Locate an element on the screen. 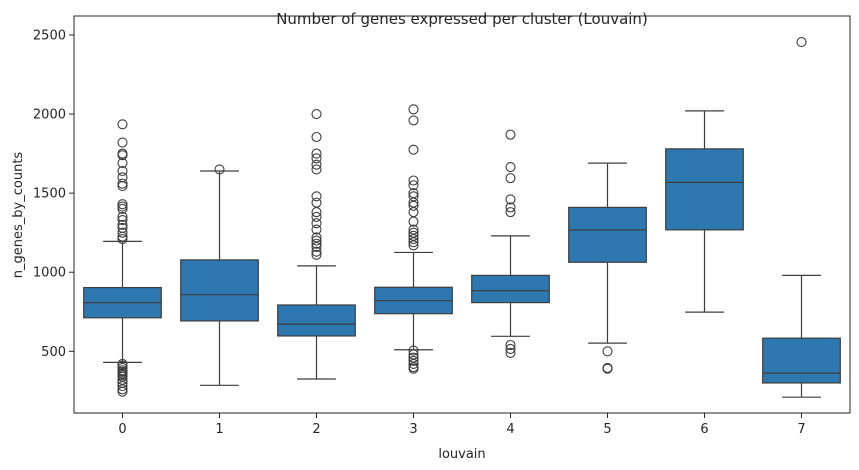 This screenshot has width=859, height=470. x-tick-label: 4 is located at coordinates (510, 429).